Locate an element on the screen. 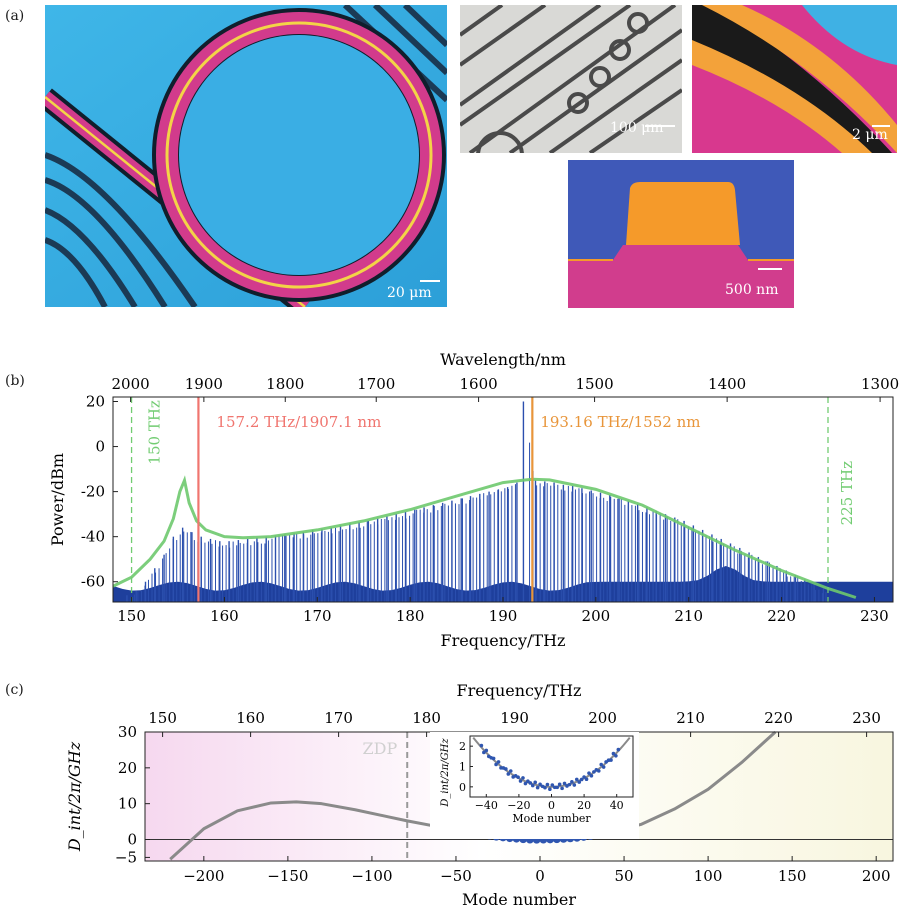  x-tick-label: 180 is located at coordinates (410, 616).